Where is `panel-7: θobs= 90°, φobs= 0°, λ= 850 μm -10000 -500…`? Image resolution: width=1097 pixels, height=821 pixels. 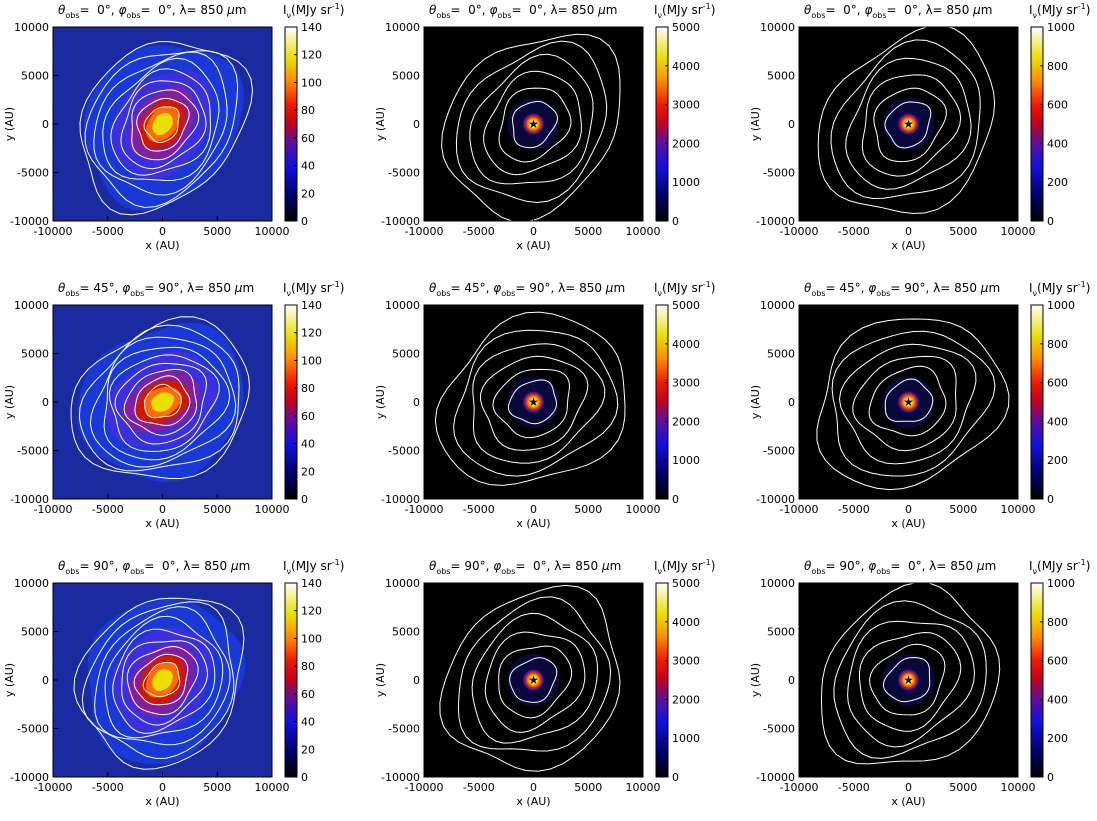
panel-7: θobs= 90°, φobs= 0°, λ= 850 μm -10000 -500… is located at coordinates (173, 683).